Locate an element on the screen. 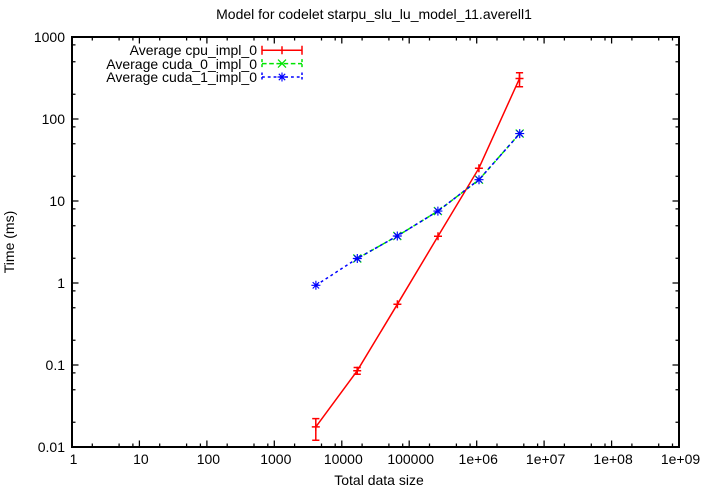 The width and height of the screenshot is (702, 490). svg-text: 0.01 is located at coordinates (51, 447).